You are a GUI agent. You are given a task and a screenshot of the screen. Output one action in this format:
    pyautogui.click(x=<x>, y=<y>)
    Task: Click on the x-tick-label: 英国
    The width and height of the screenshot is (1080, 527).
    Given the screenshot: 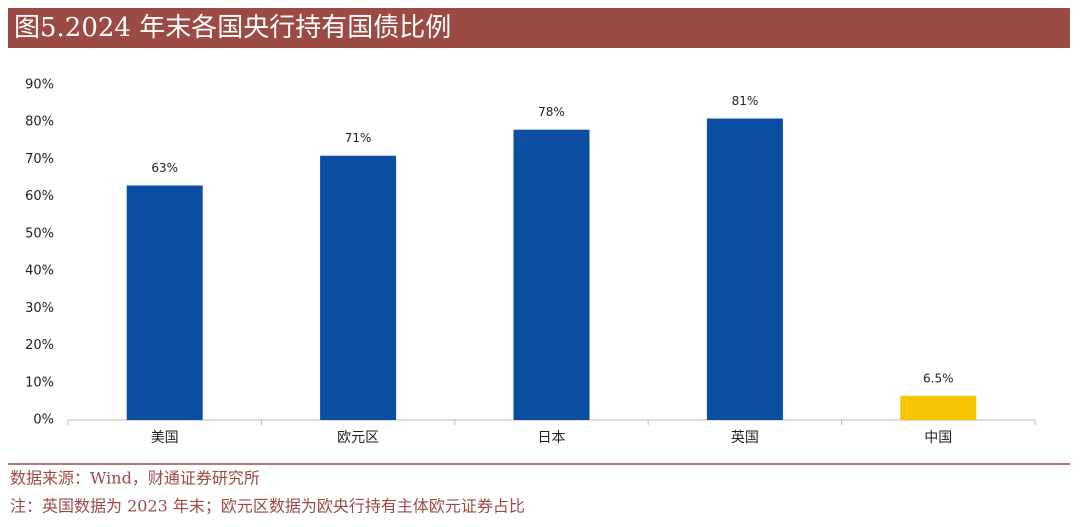 What is the action you would take?
    pyautogui.click(x=745, y=437)
    